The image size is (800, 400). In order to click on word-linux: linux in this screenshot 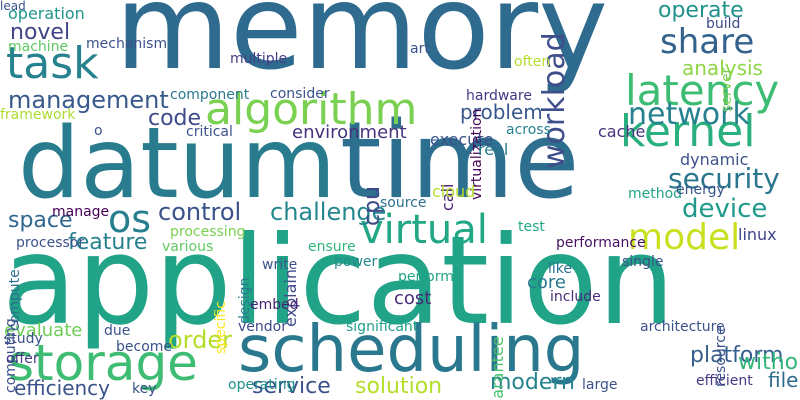, I will do `click(757, 234)`.